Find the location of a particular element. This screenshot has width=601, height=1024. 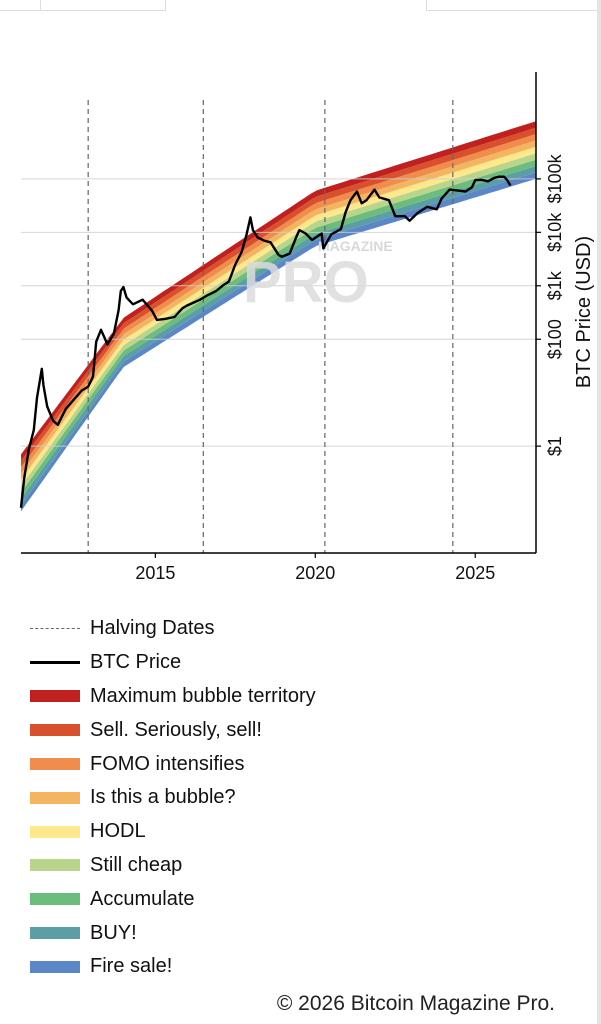

legend-item: BTC Price is located at coordinates (300, 663).